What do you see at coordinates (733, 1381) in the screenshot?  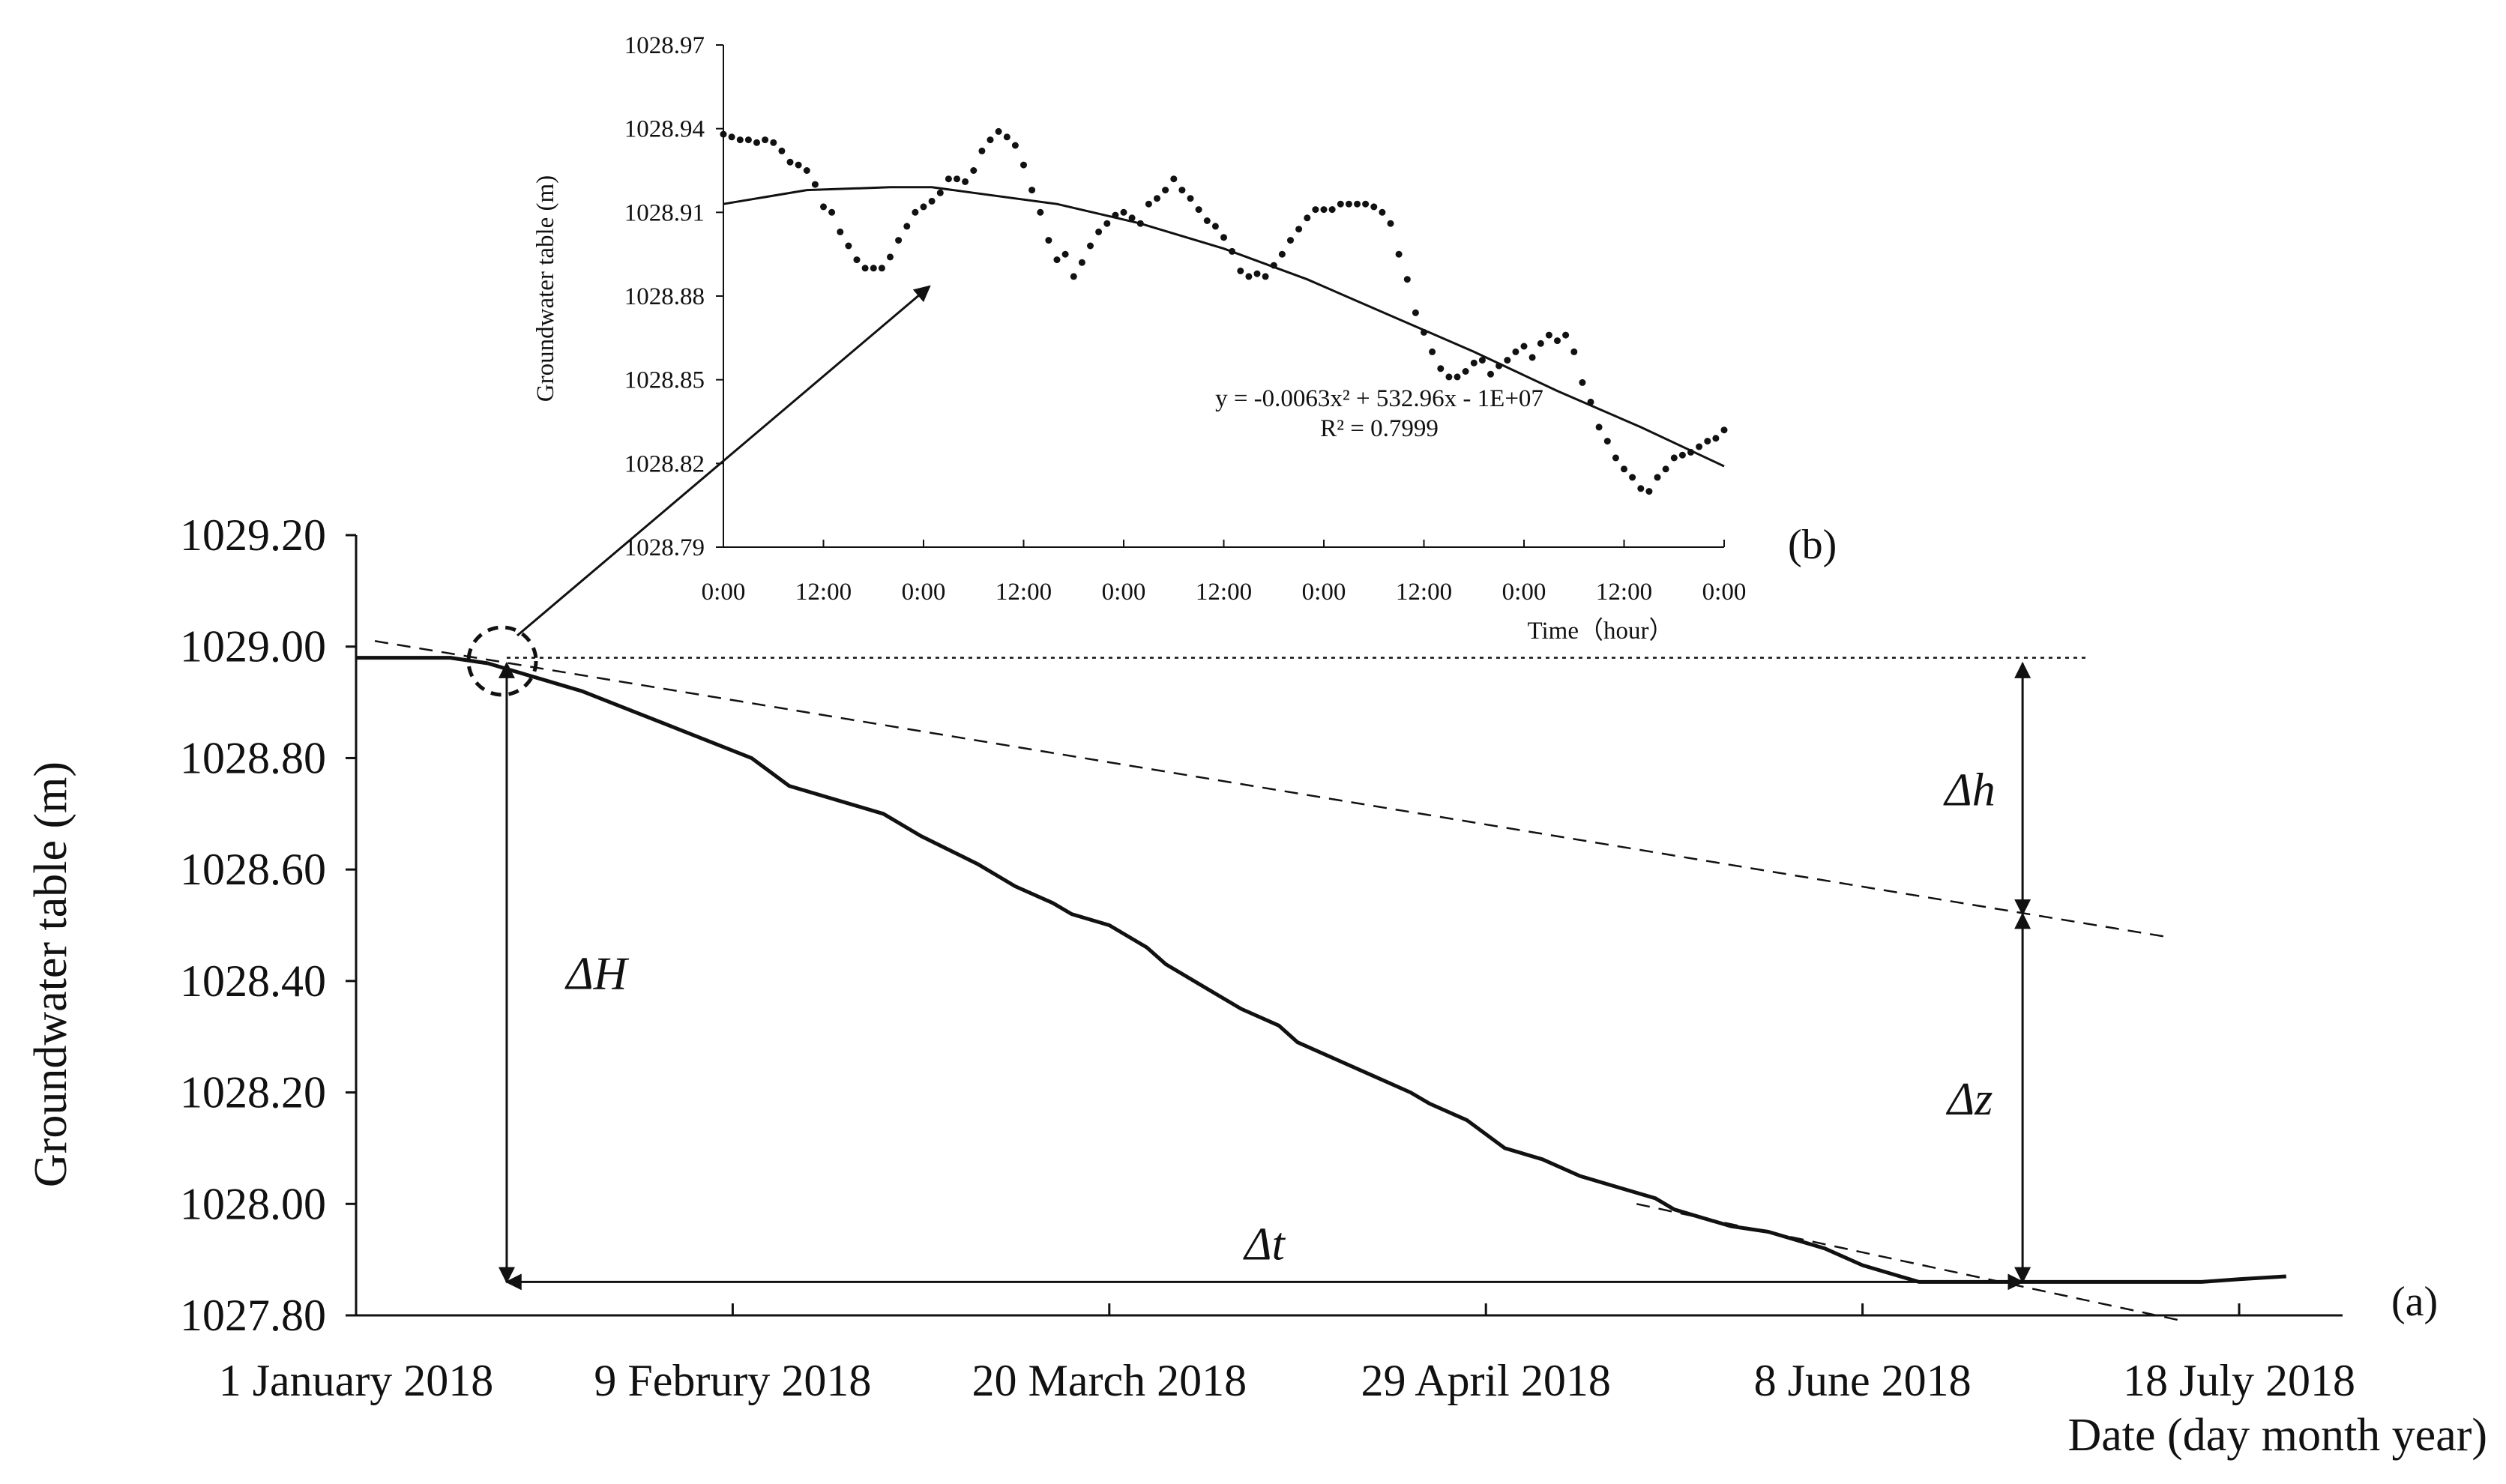 I see `main-x-tick-label: 9 Februry 2018` at bounding box center [733, 1381].